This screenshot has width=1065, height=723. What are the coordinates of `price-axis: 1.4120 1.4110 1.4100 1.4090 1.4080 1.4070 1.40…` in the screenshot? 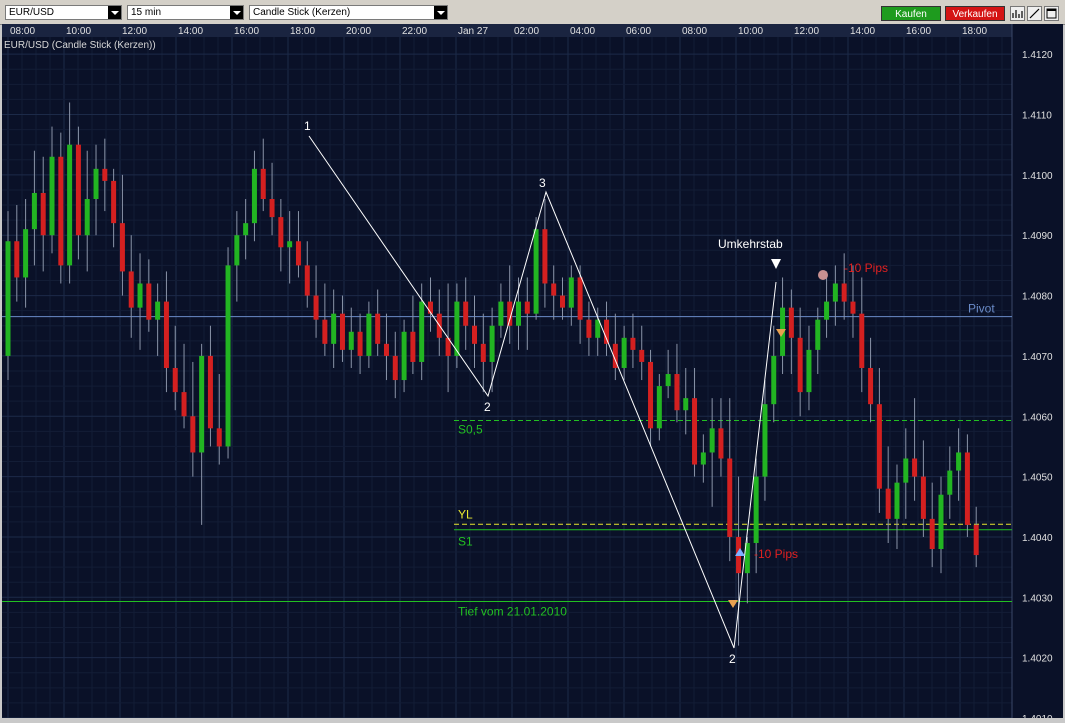 It's located at (1037, 373).